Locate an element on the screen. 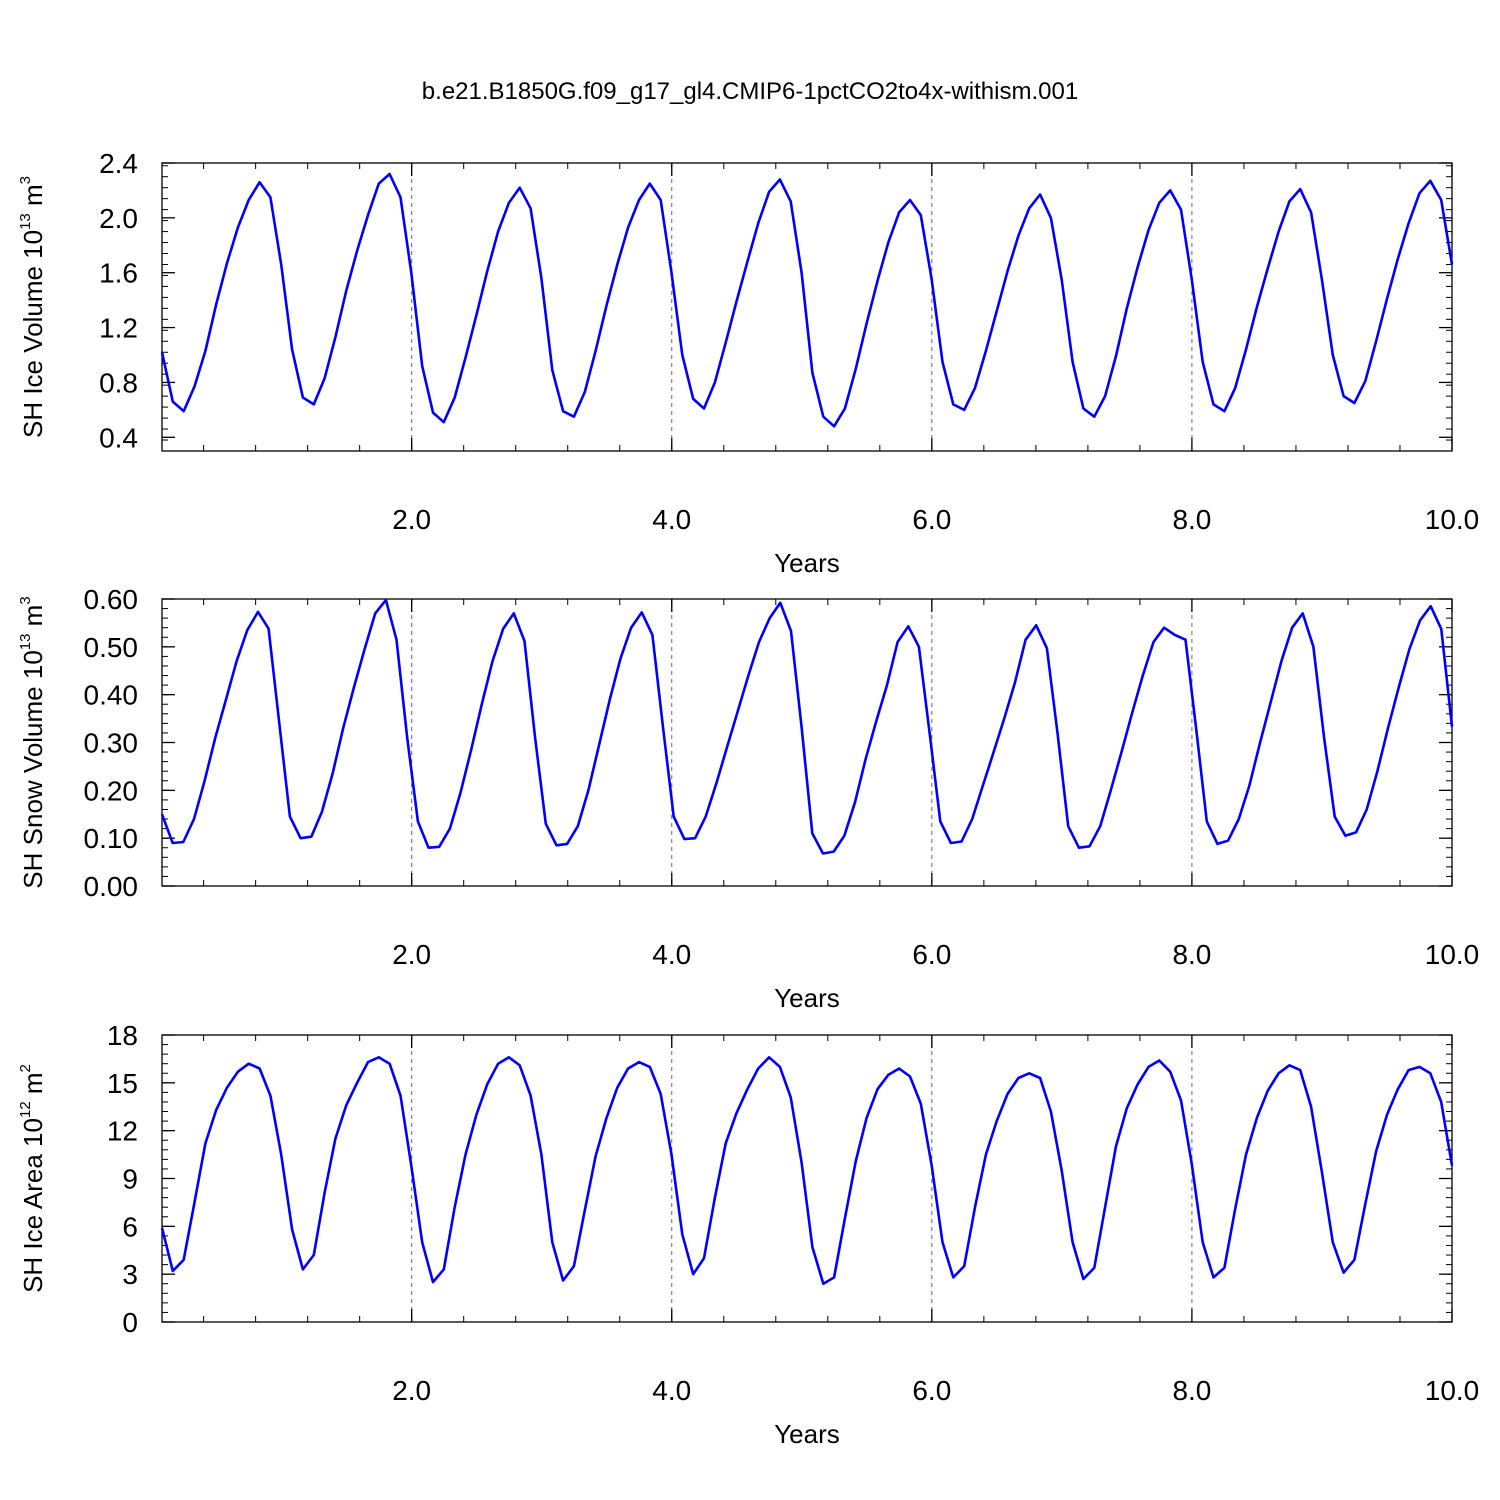 The image size is (1500, 1500). y-tick-label: 0.8 is located at coordinates (118, 382).